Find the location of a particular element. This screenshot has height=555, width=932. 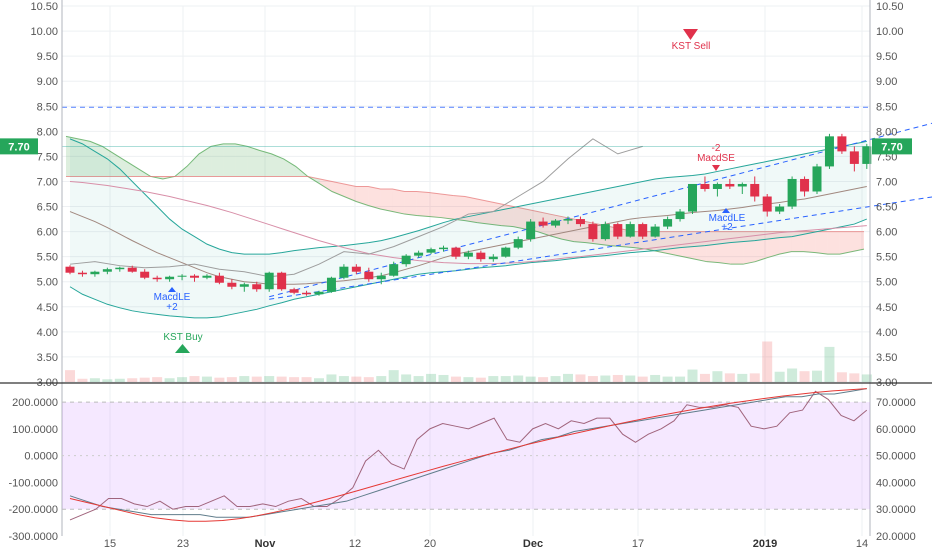

time-axis: 15 23 Nov 12 20 Dec 17 2019 14 is located at coordinates (486, 544).